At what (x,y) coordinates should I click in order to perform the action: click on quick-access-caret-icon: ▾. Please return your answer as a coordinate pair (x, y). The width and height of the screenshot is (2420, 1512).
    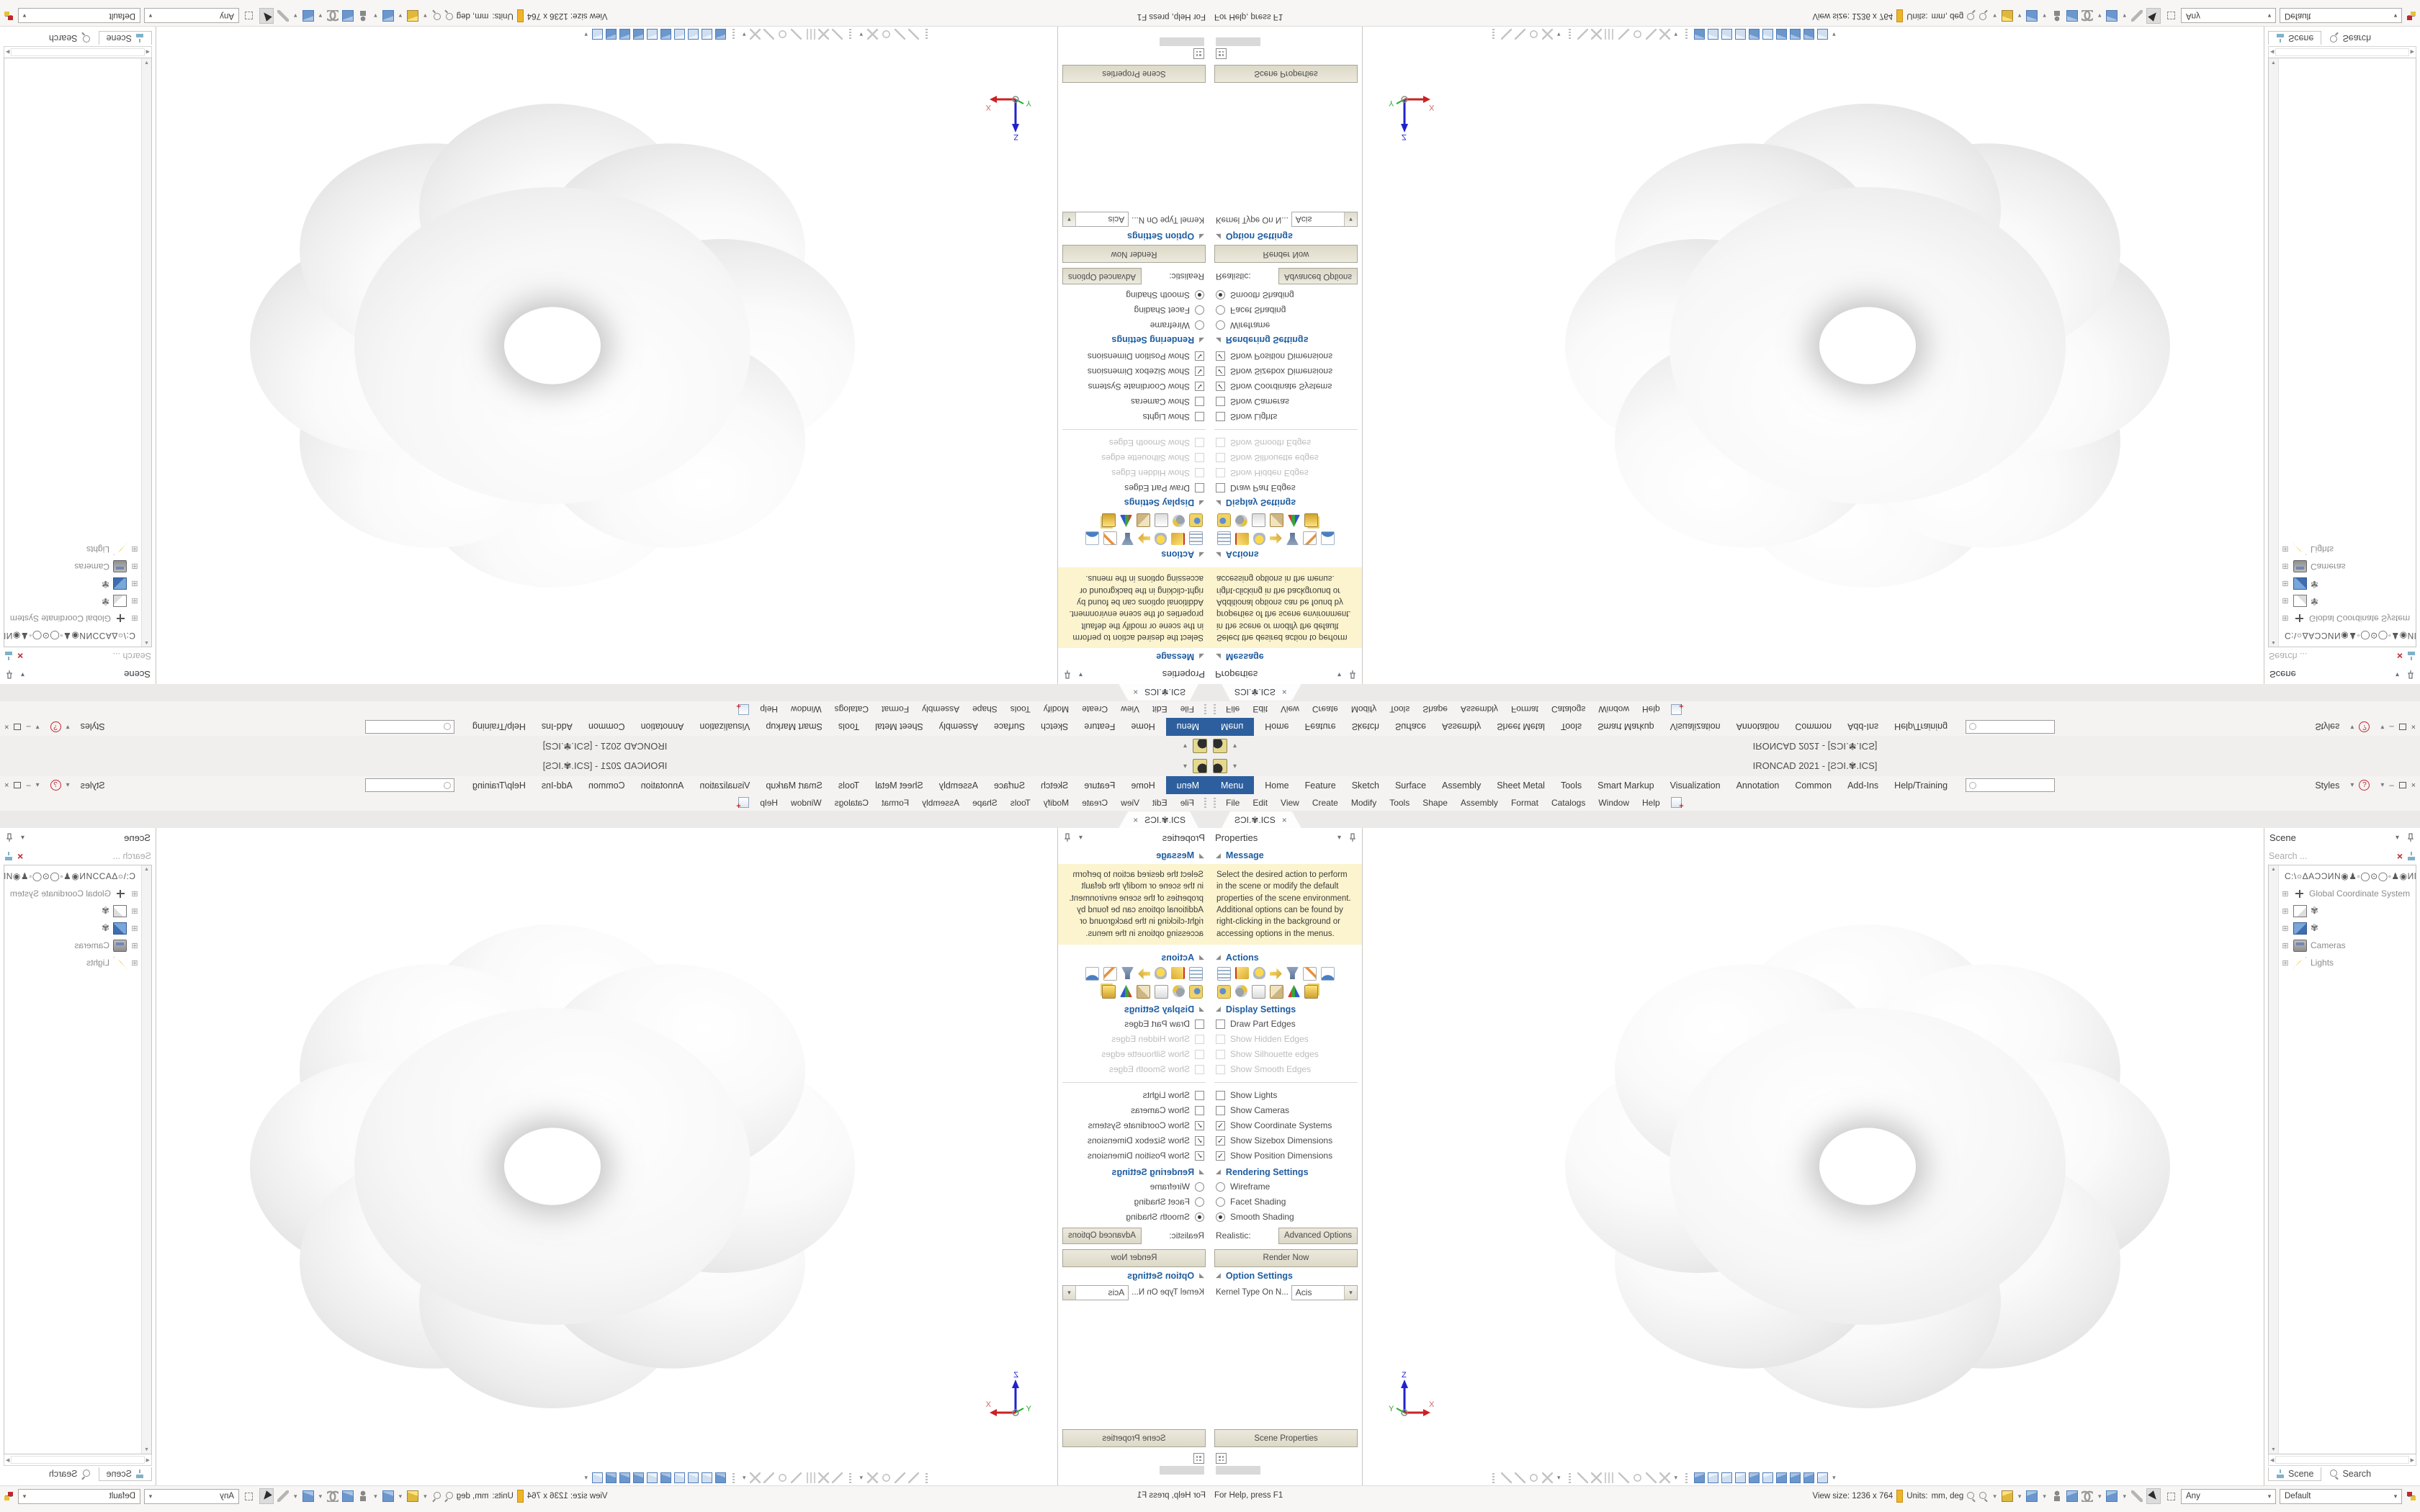
    Looking at the image, I should click on (1235, 766).